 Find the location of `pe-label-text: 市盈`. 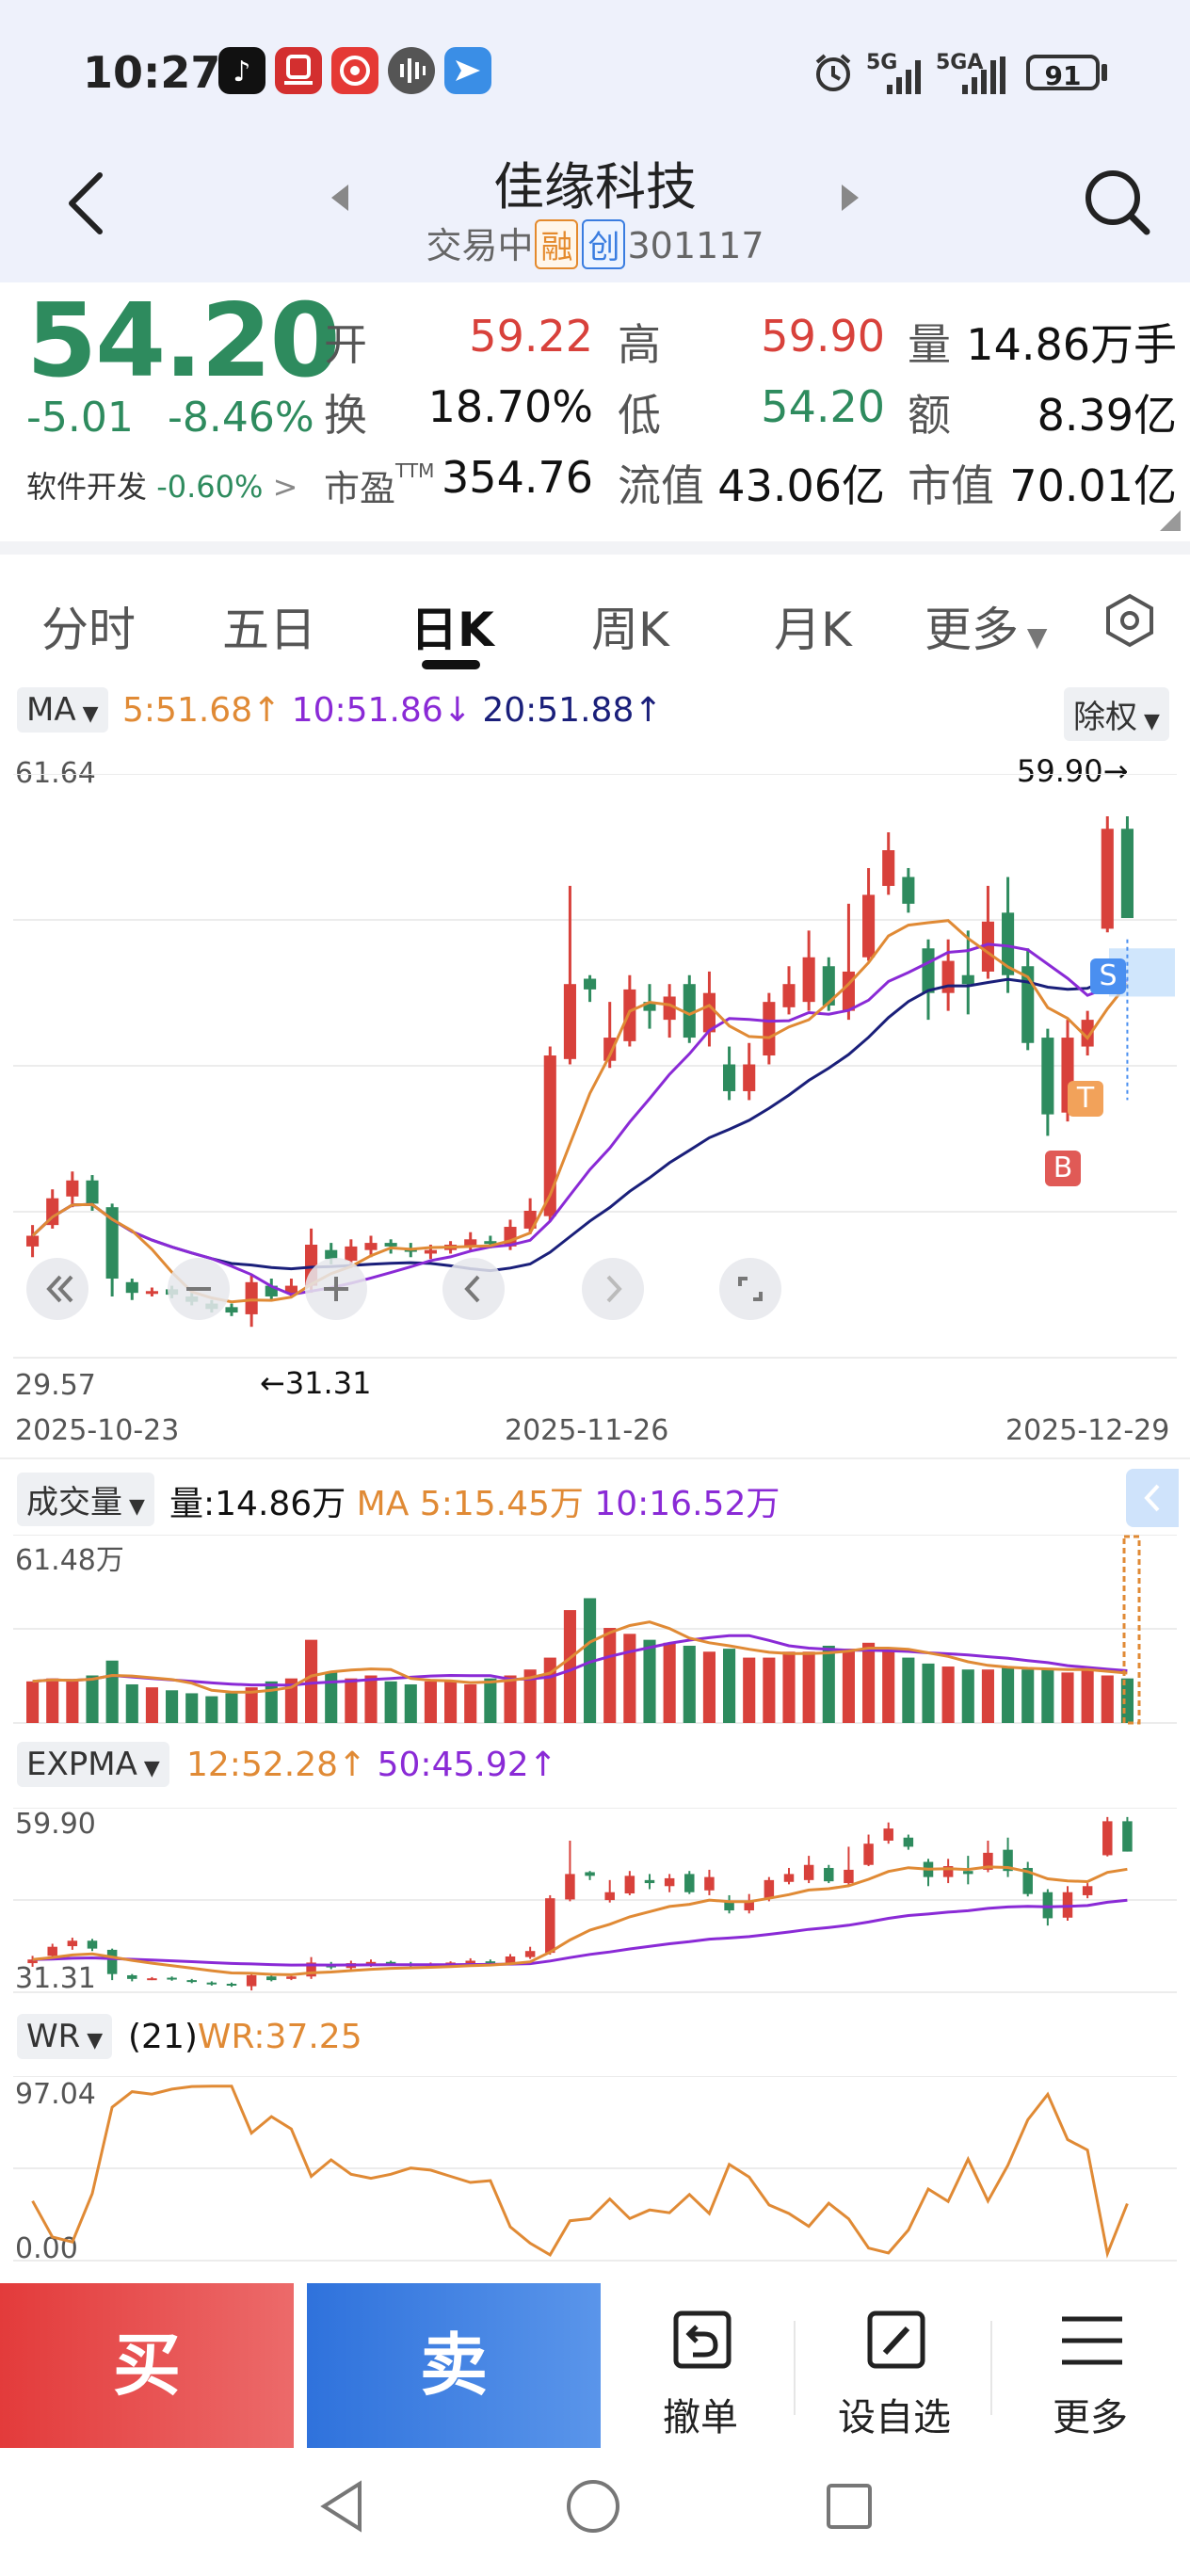

pe-label-text: 市盈 is located at coordinates (360, 488).